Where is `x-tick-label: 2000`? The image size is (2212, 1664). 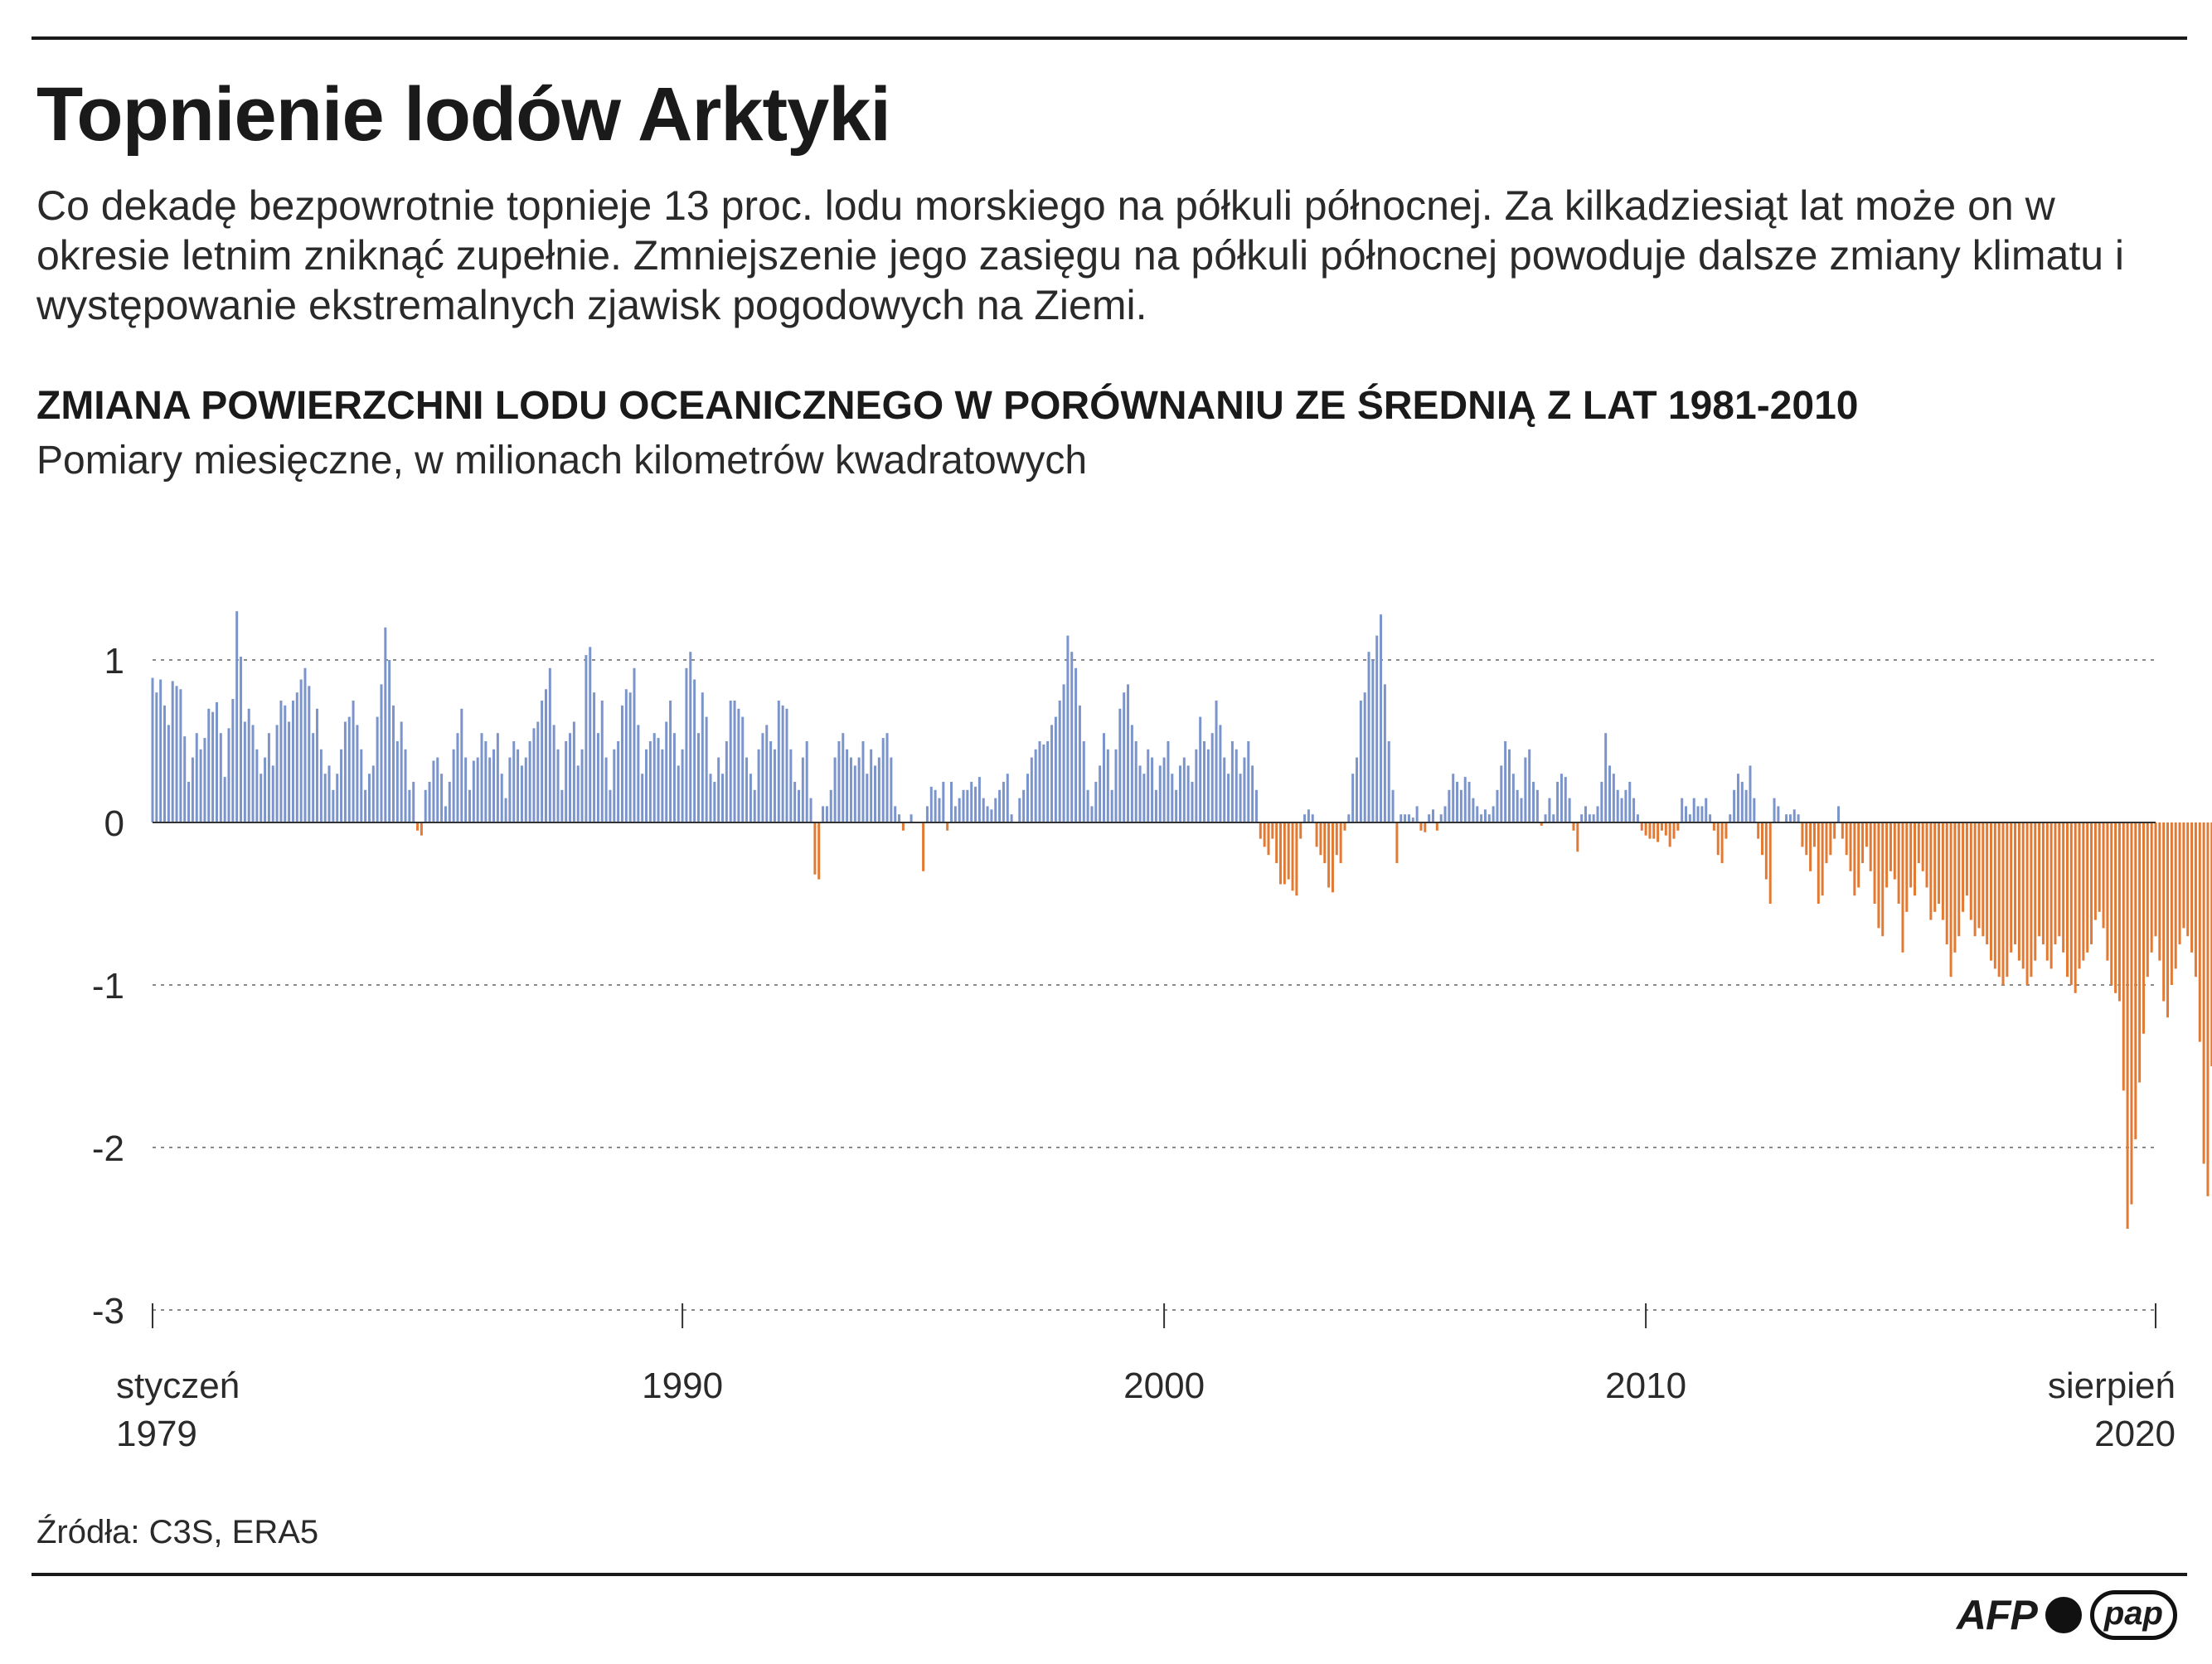 x-tick-label: 2000 is located at coordinates (1164, 1386).